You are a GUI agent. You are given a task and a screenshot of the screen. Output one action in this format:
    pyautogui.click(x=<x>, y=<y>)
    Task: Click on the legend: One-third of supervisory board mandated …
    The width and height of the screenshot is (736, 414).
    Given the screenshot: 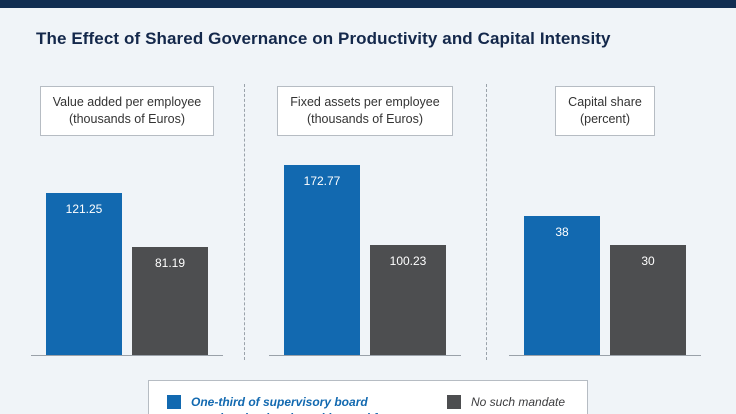 What is the action you would take?
    pyautogui.click(x=368, y=397)
    